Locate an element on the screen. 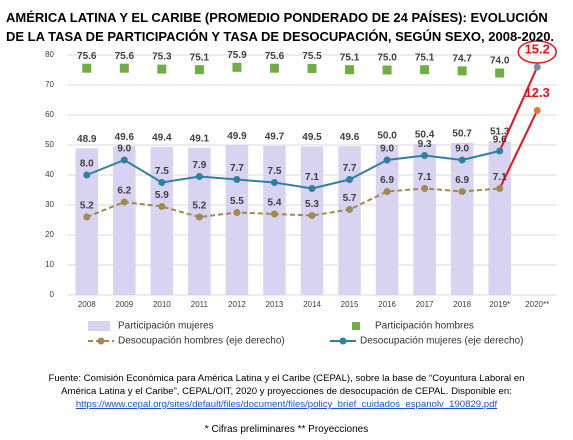 This screenshot has height=440, width=573. x-tick-label: 2015 is located at coordinates (350, 304).